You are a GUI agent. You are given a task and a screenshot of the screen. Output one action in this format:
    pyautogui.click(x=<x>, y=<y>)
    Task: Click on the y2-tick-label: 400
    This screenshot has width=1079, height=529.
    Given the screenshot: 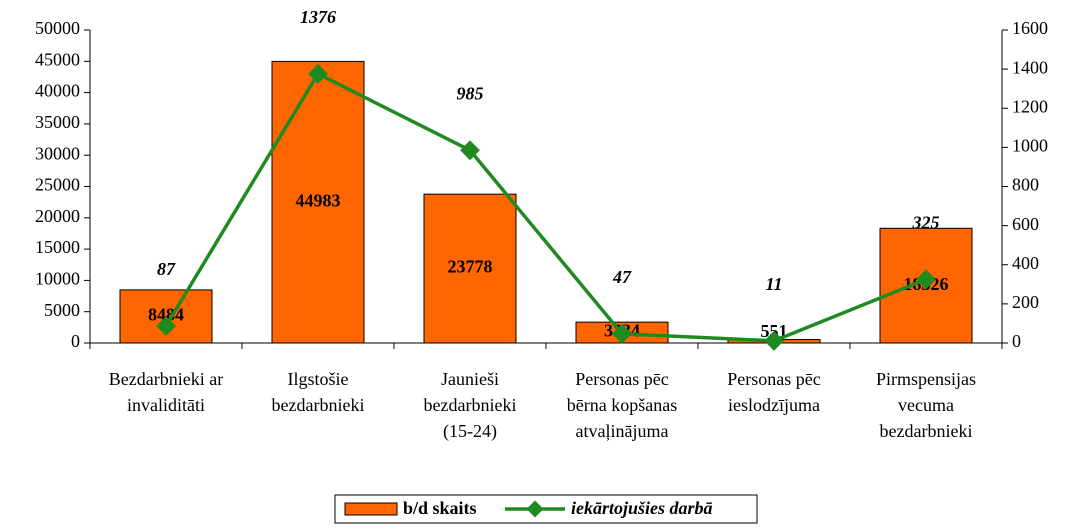 What is the action you would take?
    pyautogui.click(x=1025, y=263)
    